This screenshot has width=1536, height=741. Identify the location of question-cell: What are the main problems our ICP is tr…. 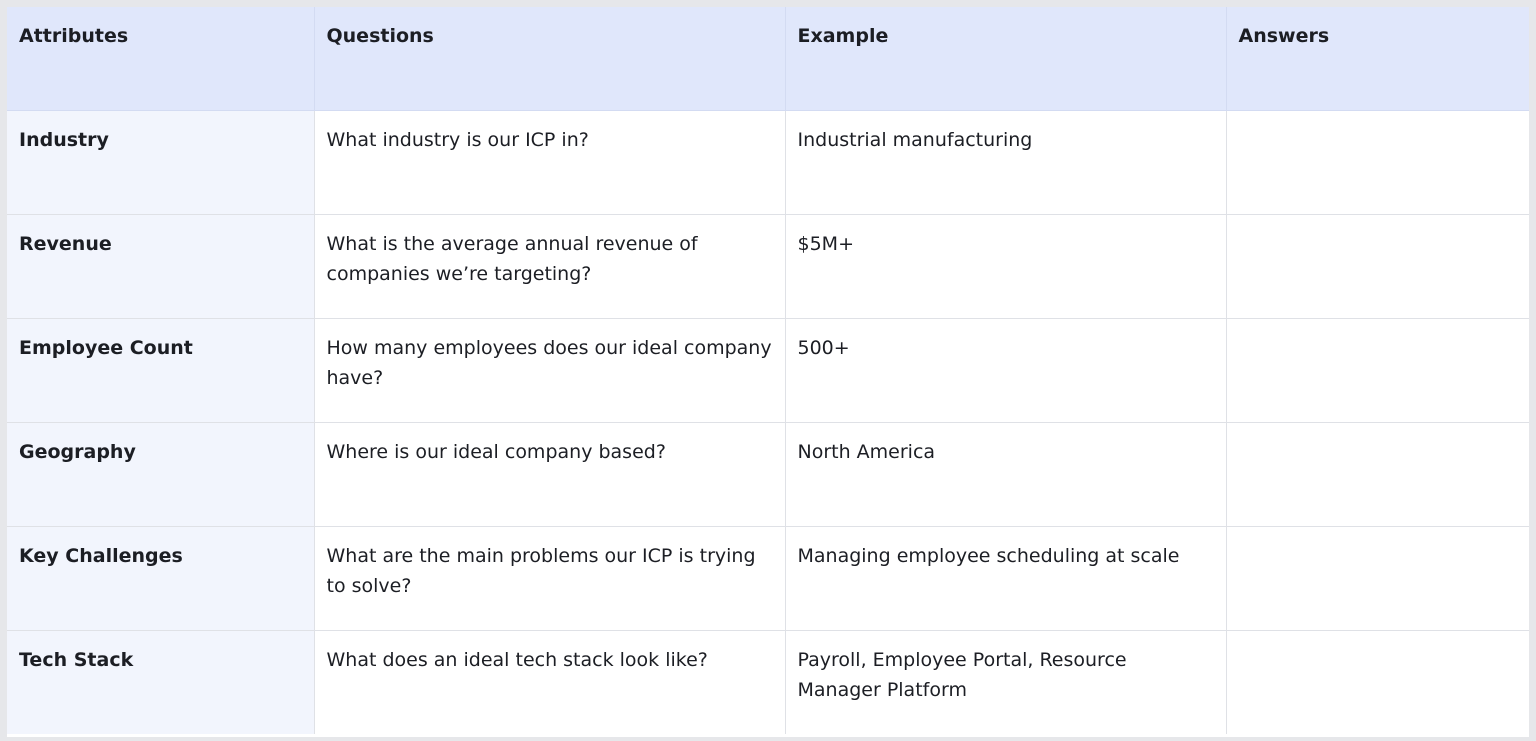
(549, 578).